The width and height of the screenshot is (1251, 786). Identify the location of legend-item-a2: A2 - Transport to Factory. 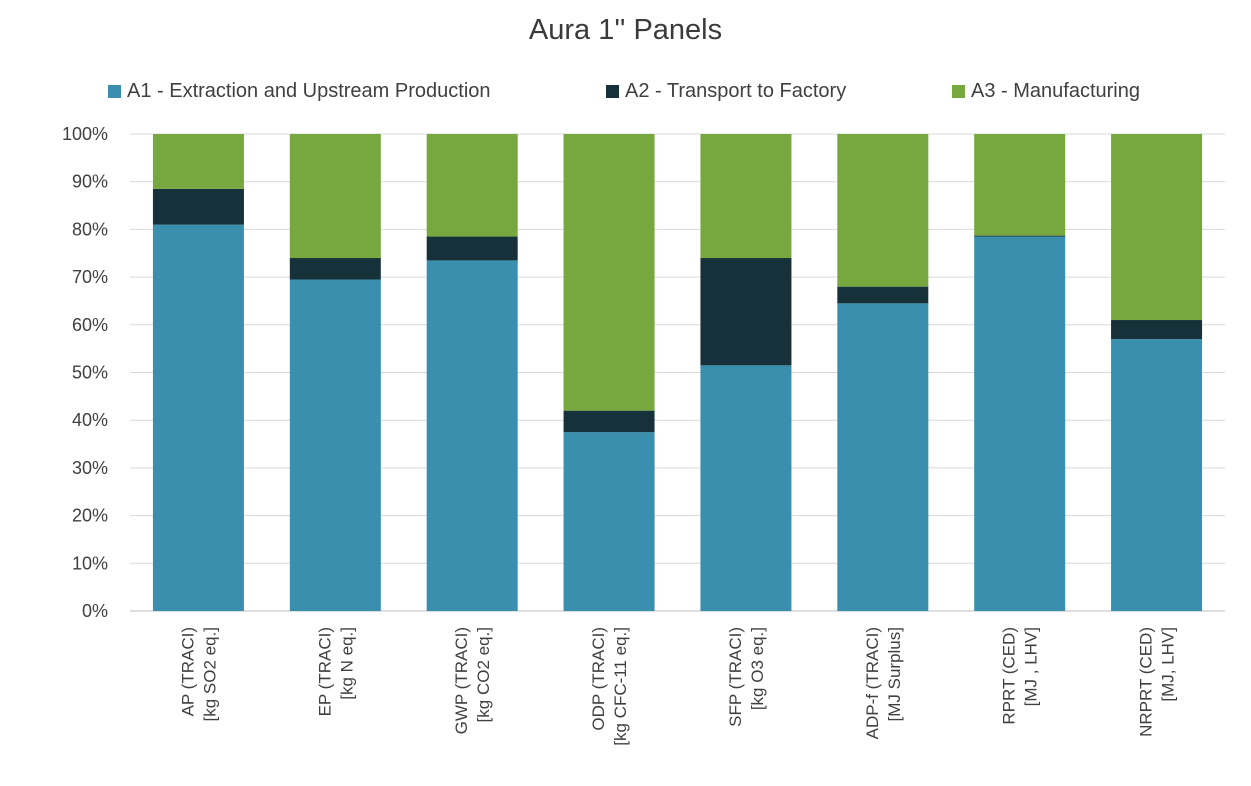
(726, 91).